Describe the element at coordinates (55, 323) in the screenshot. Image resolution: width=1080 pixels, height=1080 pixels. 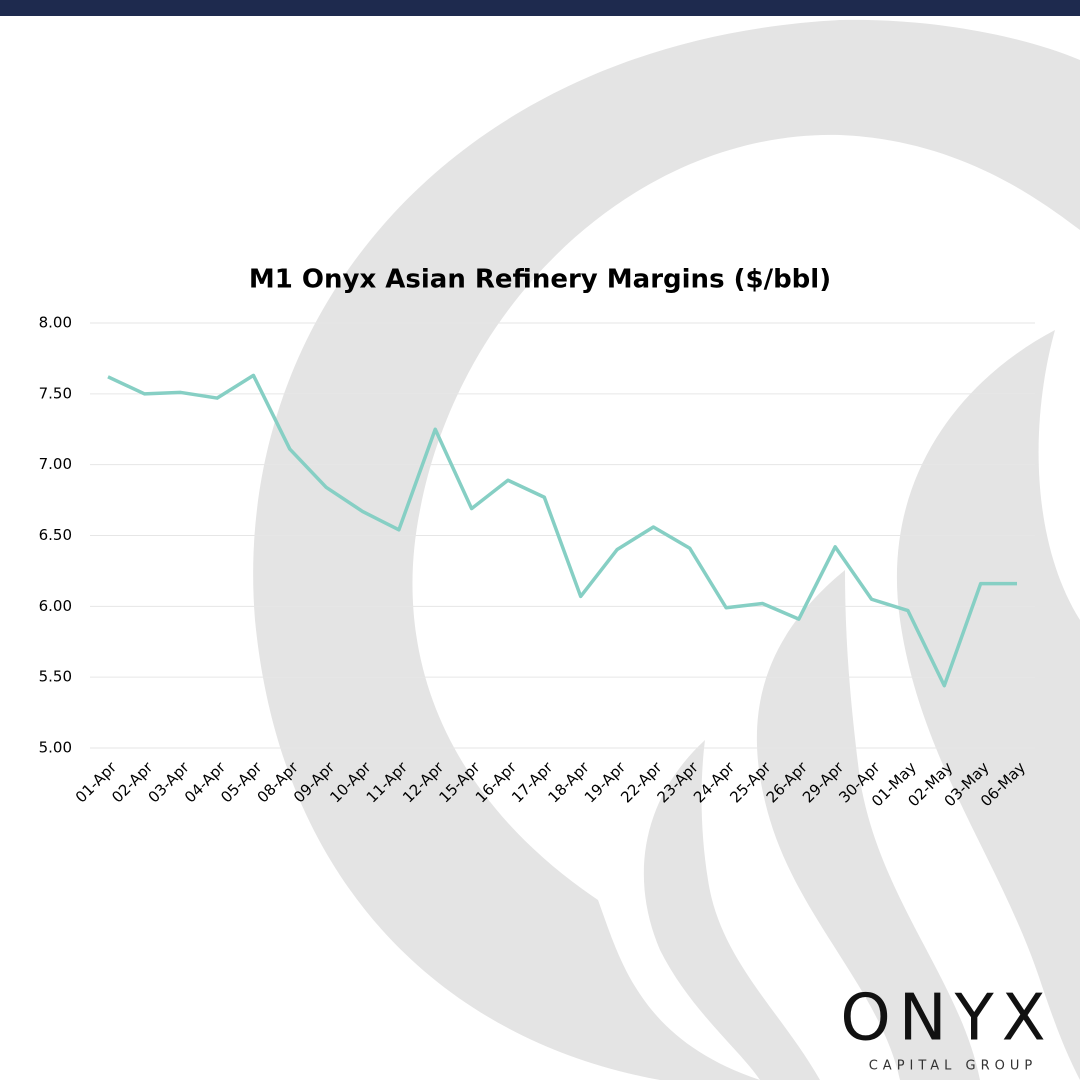
I see `y-tick-label: 8.00` at that location.